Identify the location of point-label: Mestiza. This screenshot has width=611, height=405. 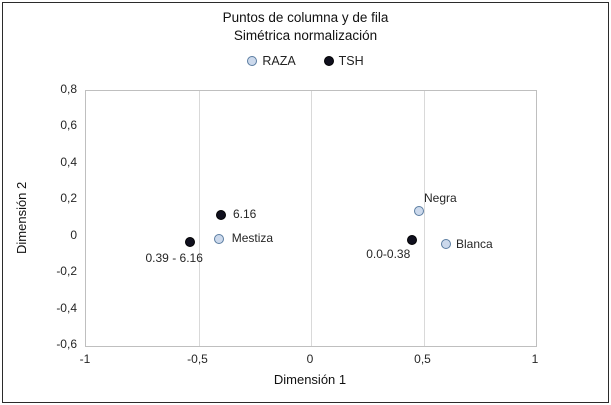
(252, 237).